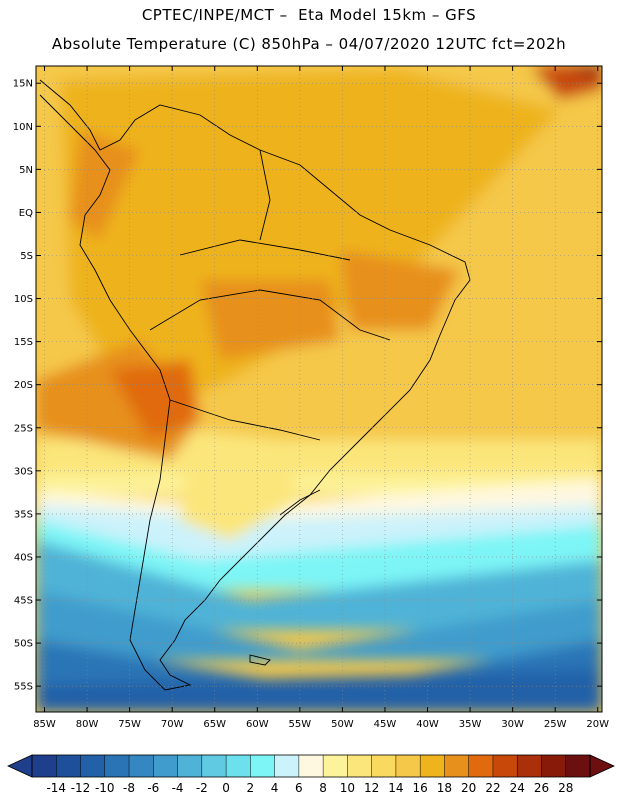 This screenshot has width=618, height=800. I want to click on lat-tick-label: 45S, so click(23, 601).